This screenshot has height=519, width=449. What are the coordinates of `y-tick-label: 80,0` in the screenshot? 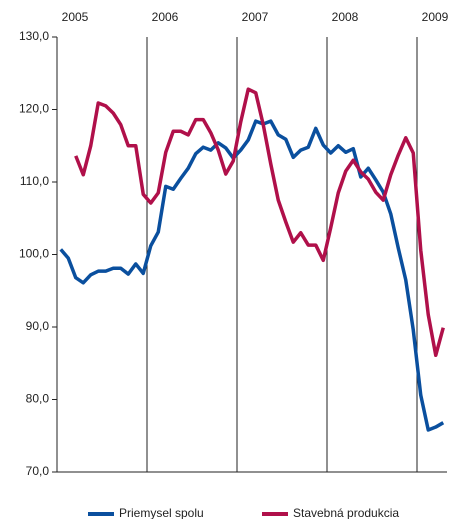 It's located at (38, 399).